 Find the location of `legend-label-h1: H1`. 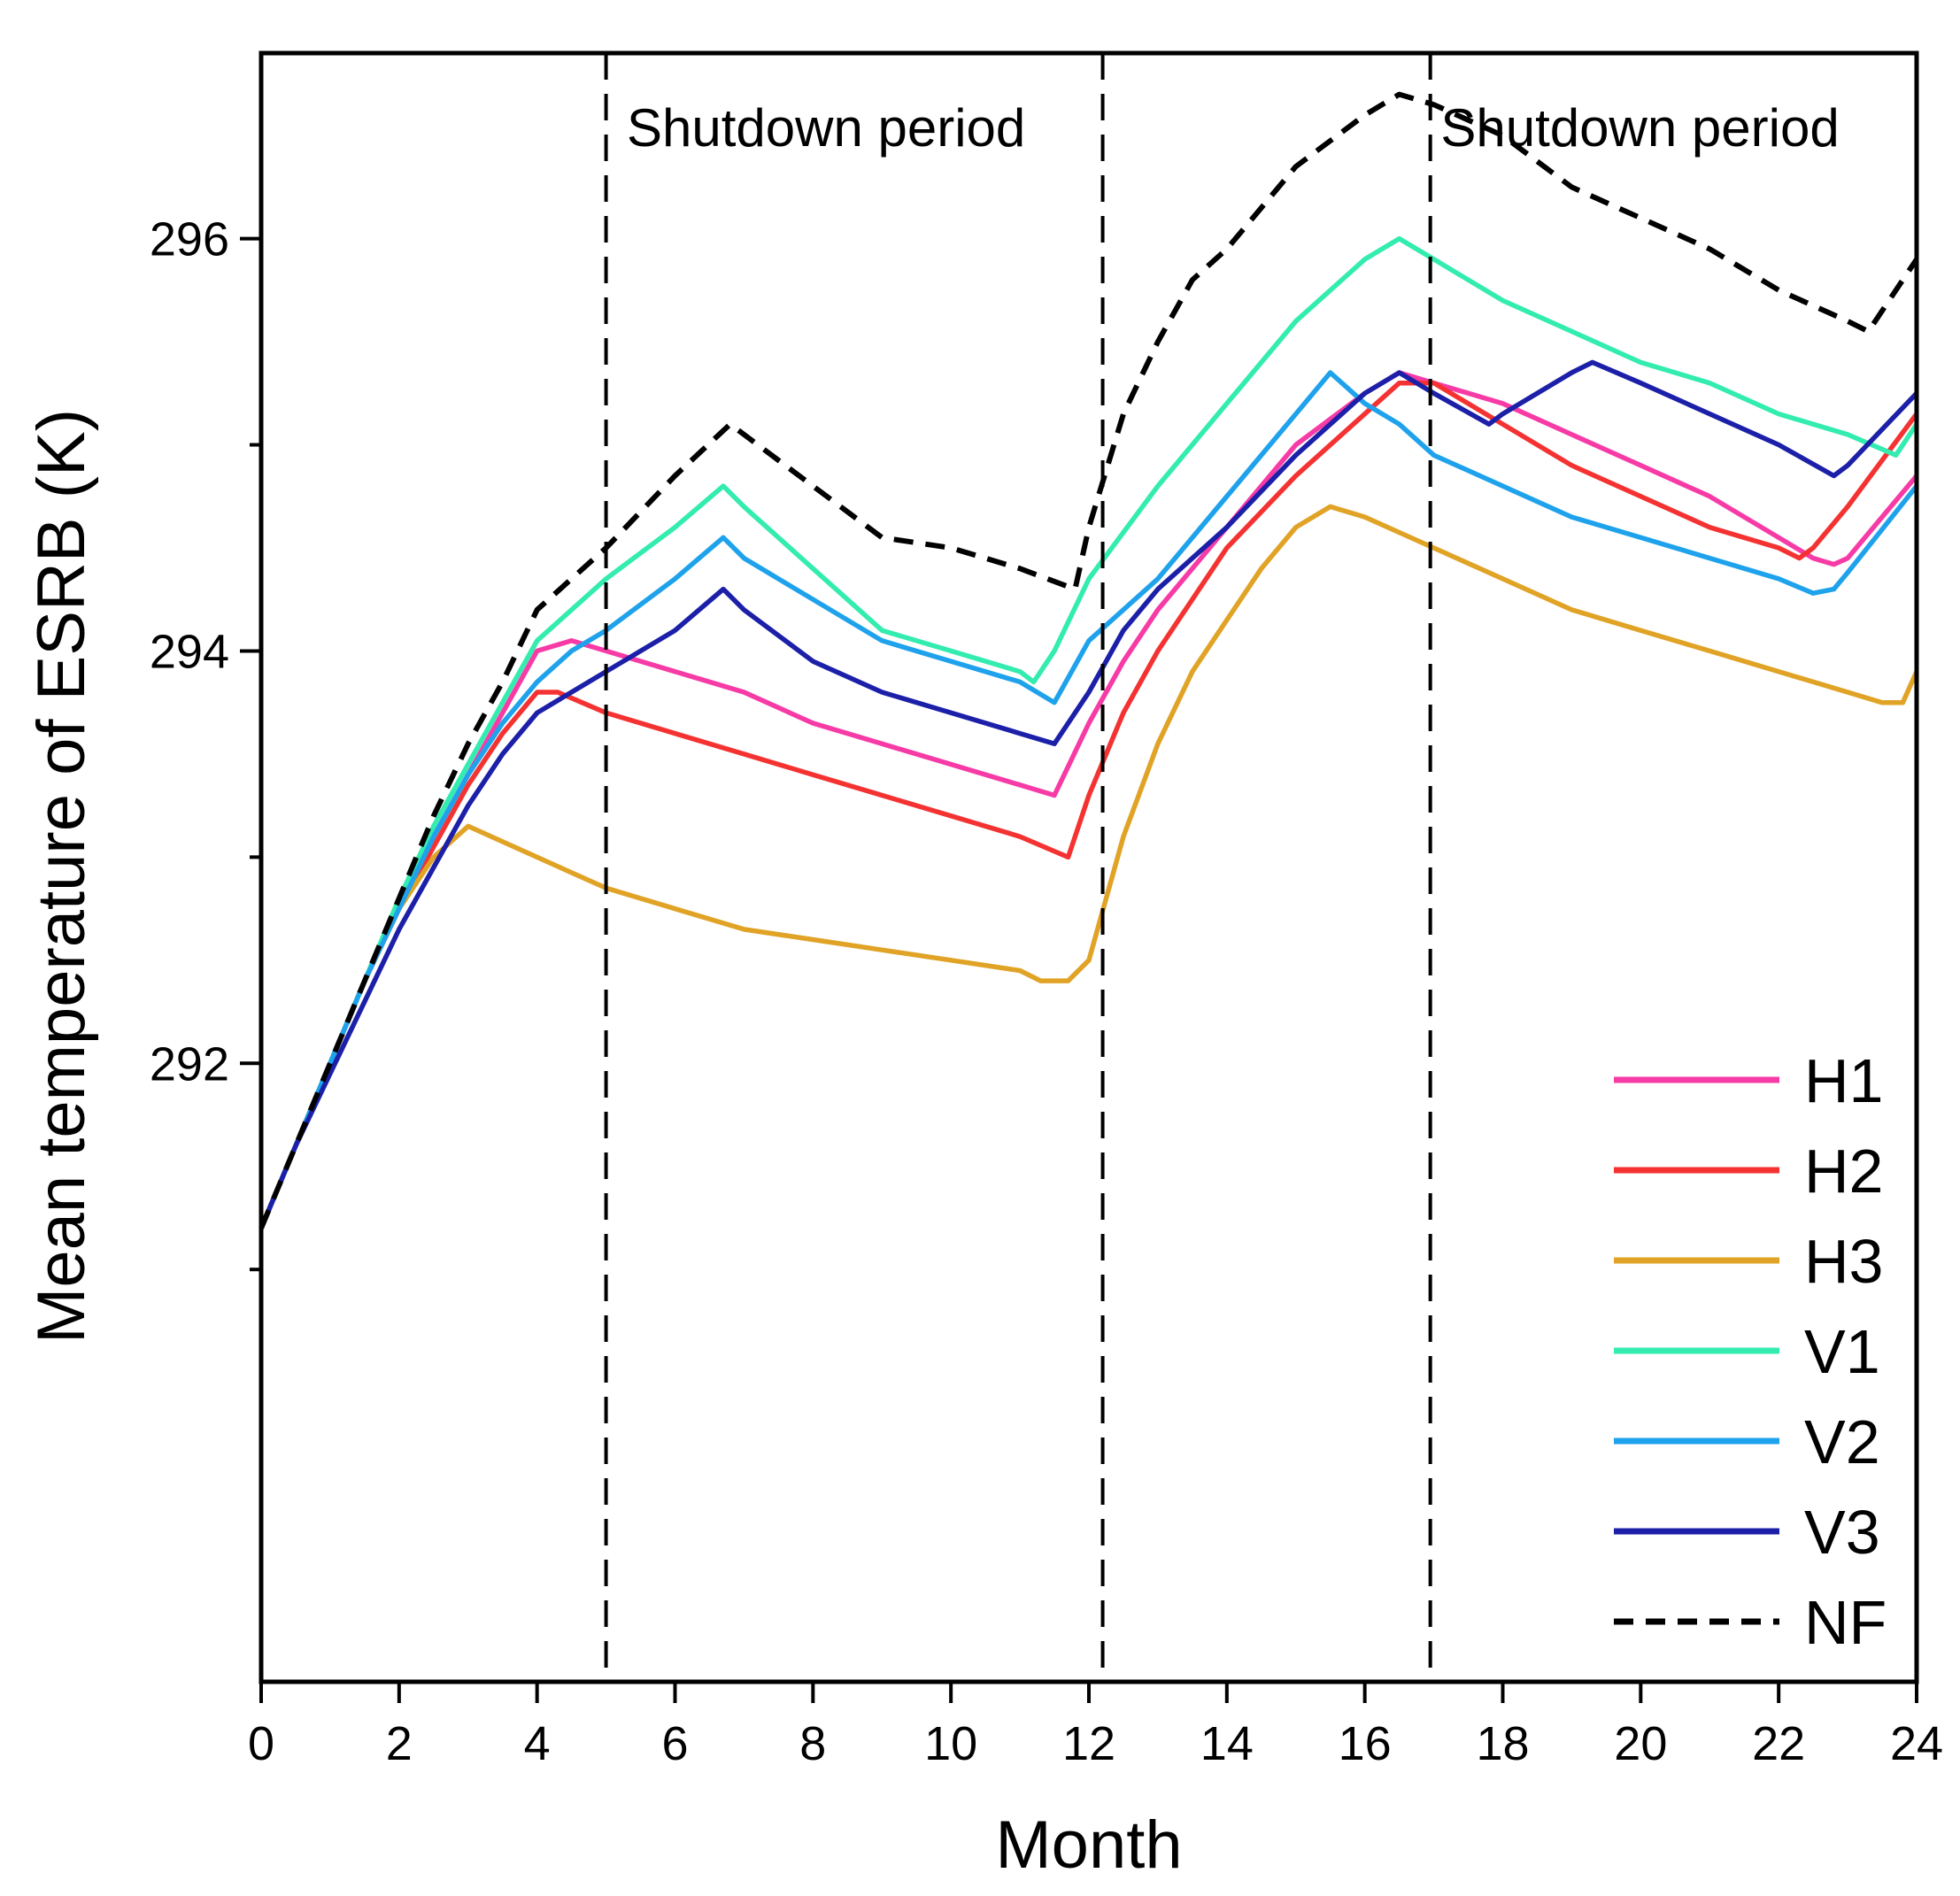

legend-label-h1: H1 is located at coordinates (1844, 1080).